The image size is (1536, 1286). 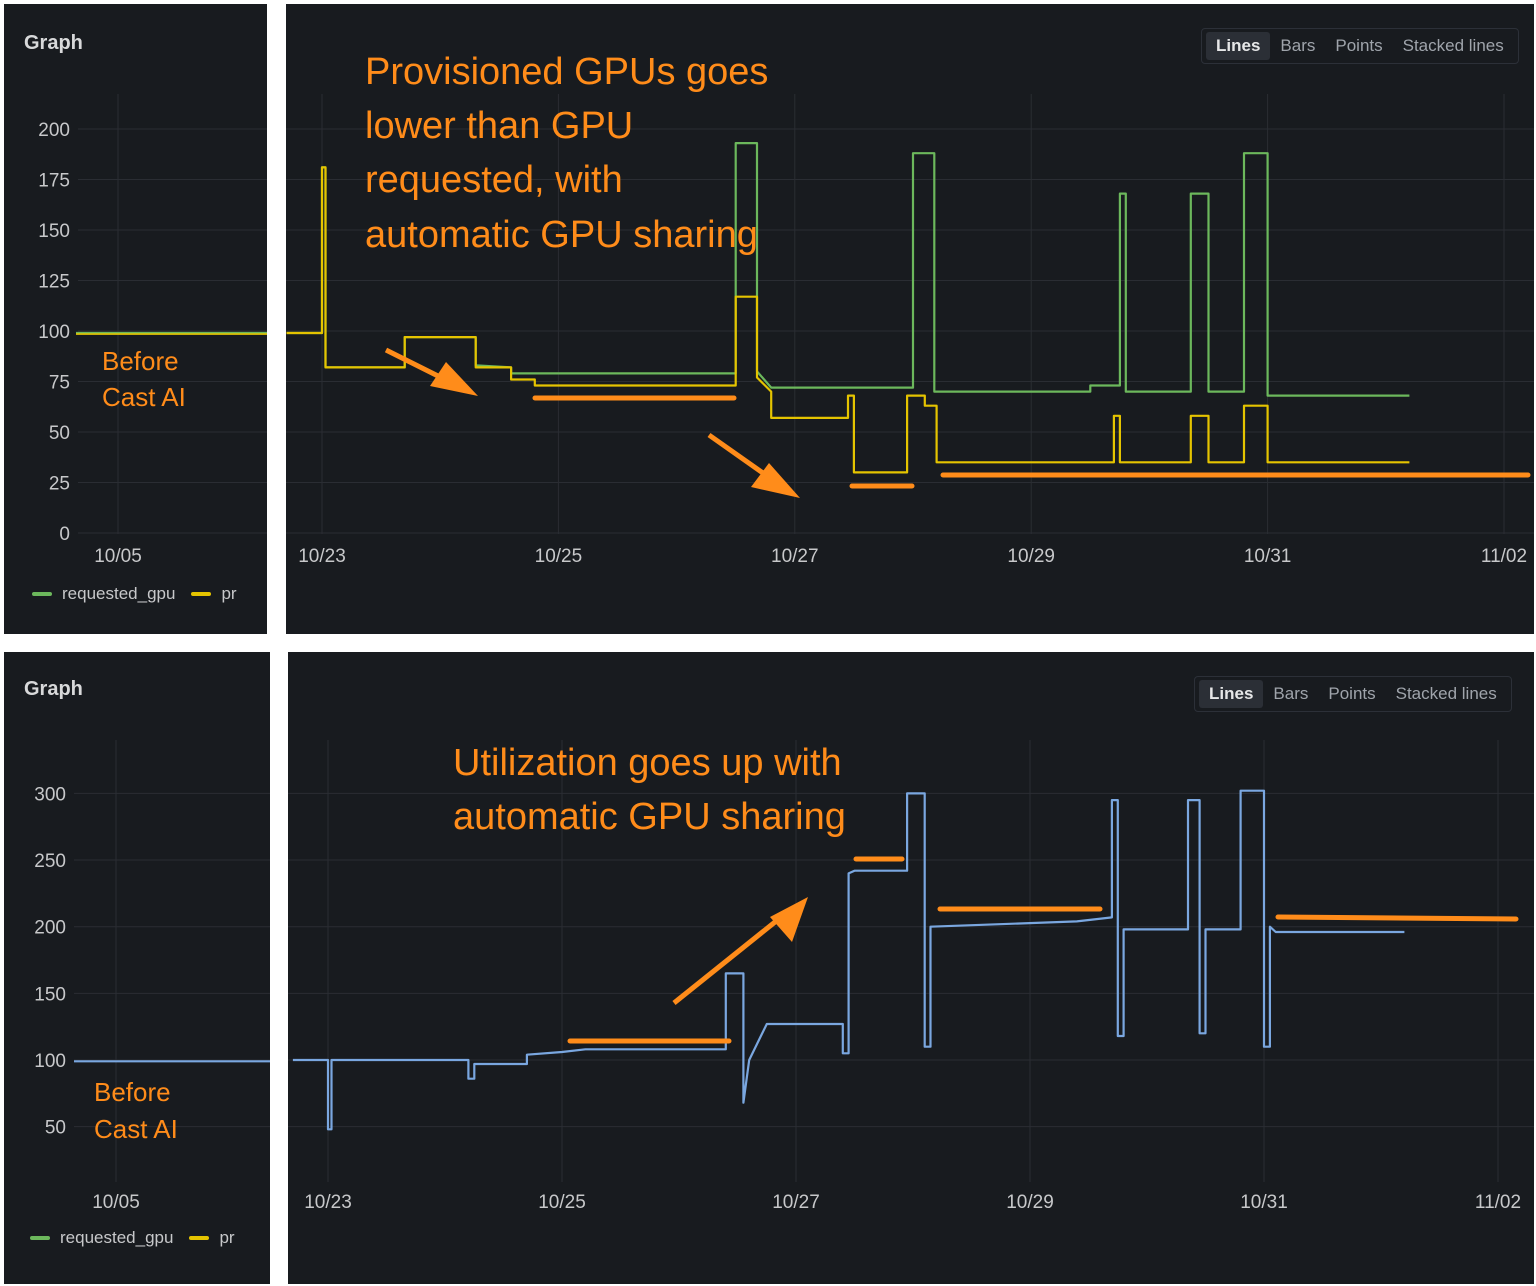 I want to click on y-tick-label: 25, so click(x=59, y=484).